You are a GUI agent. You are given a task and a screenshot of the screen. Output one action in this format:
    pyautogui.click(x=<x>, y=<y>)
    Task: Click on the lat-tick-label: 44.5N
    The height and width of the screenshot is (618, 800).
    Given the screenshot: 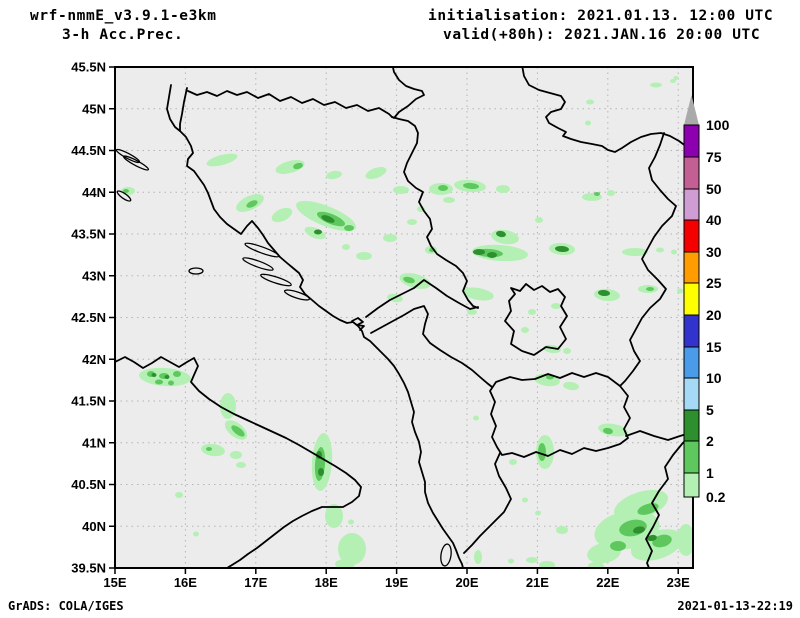 What is the action you would take?
    pyautogui.click(x=88, y=150)
    